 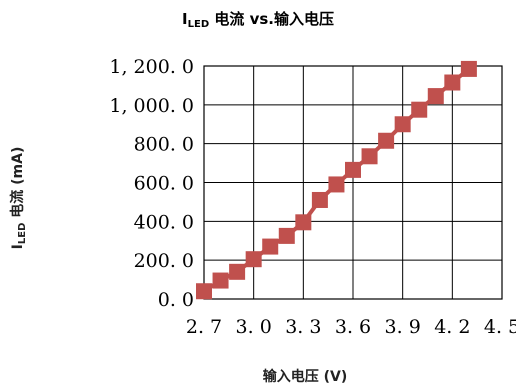 What do you see at coordinates (254, 327) in the screenshot?
I see `x-tick-label: 3. 0` at bounding box center [254, 327].